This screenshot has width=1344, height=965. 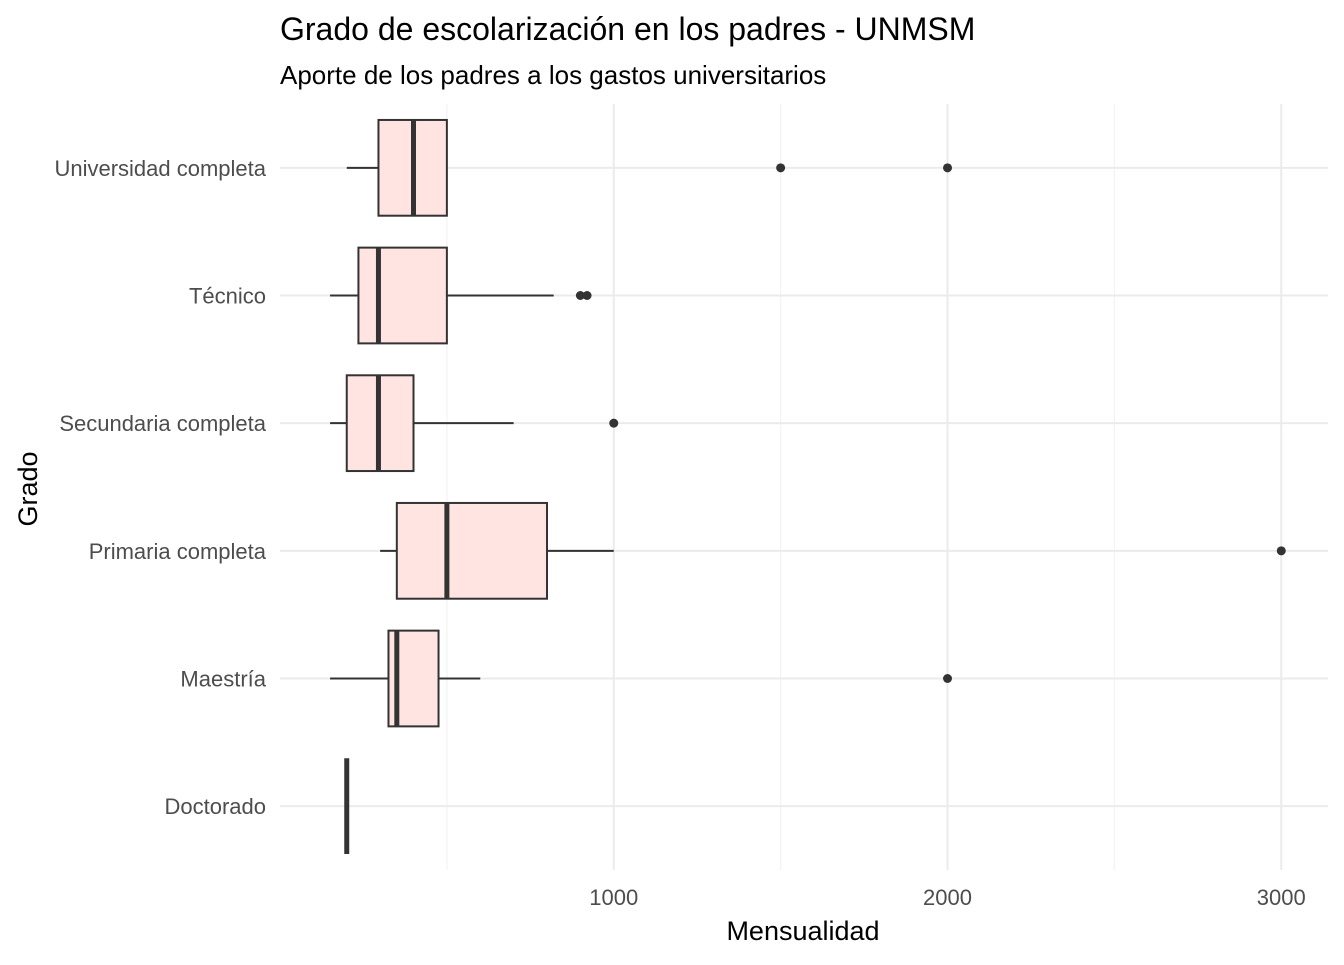 What do you see at coordinates (802, 931) in the screenshot?
I see `x-axis-title: Mensualidad` at bounding box center [802, 931].